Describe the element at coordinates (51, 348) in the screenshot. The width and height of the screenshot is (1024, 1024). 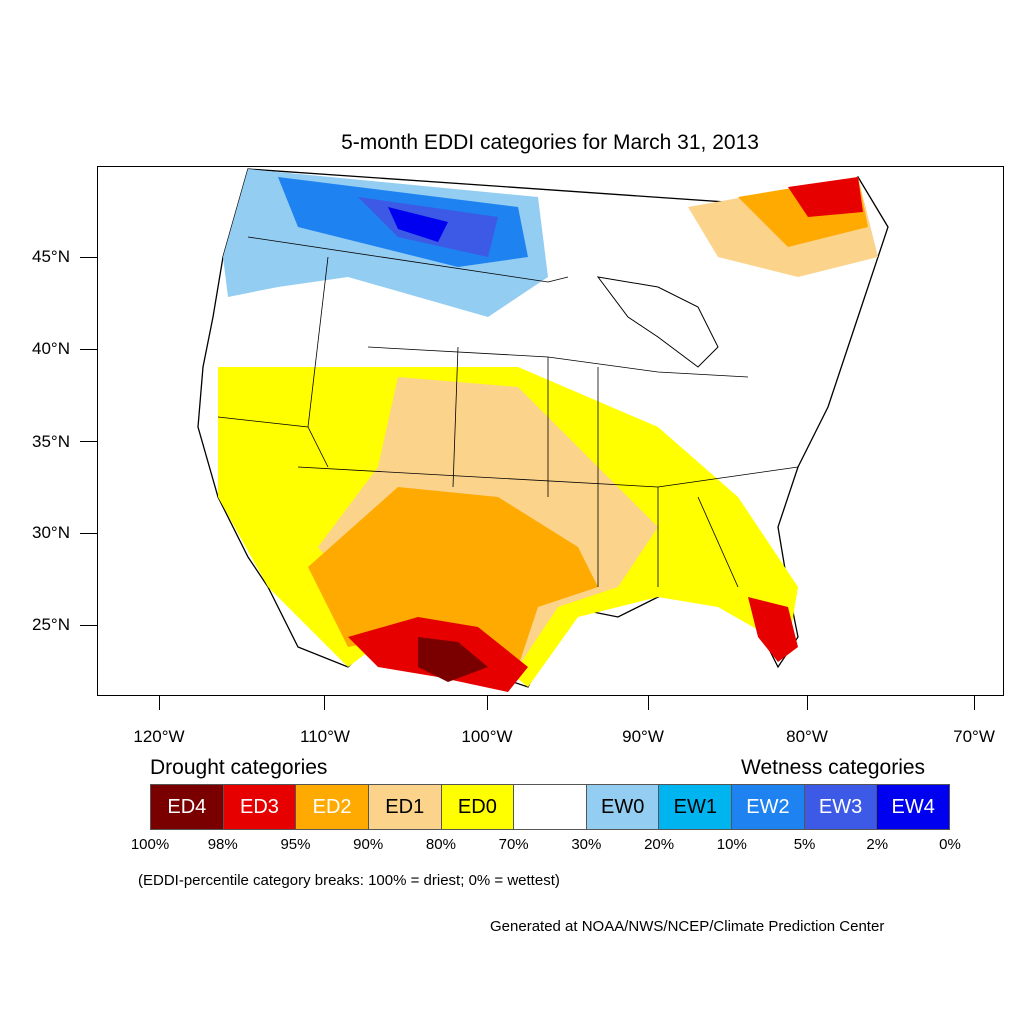
I see `lat-label-40: 40°N` at that location.